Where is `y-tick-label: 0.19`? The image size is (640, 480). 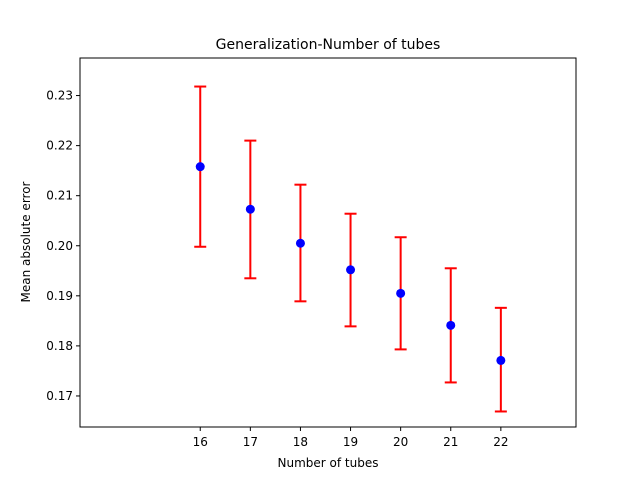 y-tick-label: 0.19 is located at coordinates (59, 296).